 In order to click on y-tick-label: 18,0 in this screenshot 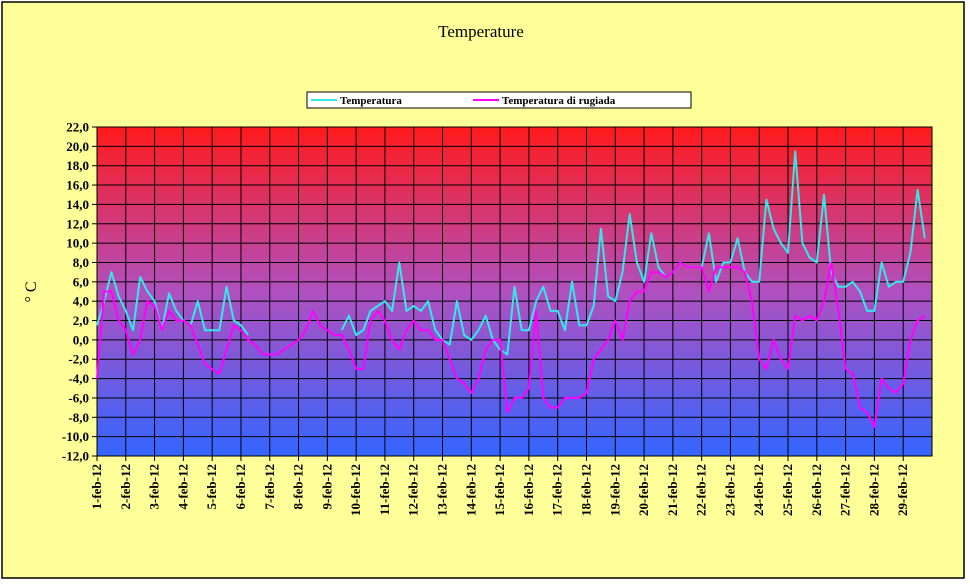, I will do `click(77, 165)`.